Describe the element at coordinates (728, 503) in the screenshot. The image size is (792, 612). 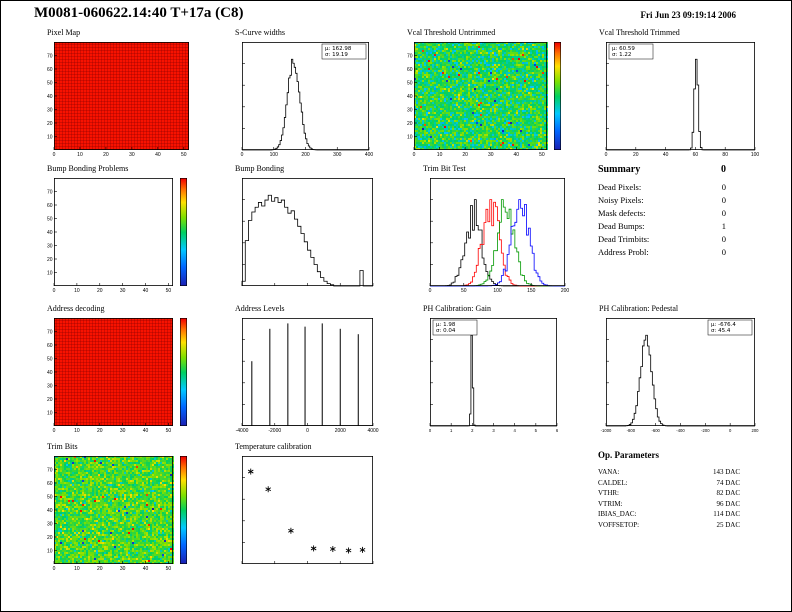
I see `op-parameter-row-value: 96 DAC` at that location.